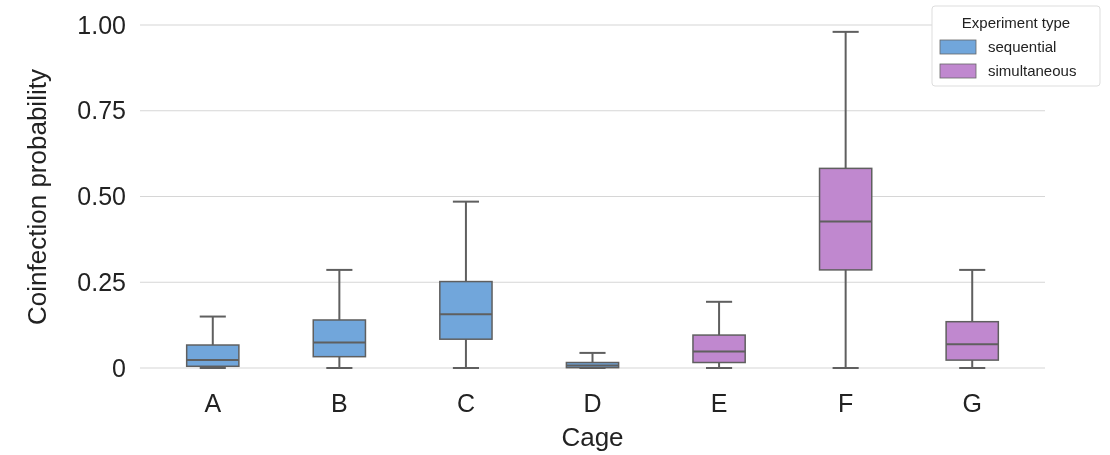 This screenshot has width=1110, height=455. Describe the element at coordinates (465, 402) in the screenshot. I see `x-tick-label: C` at that location.